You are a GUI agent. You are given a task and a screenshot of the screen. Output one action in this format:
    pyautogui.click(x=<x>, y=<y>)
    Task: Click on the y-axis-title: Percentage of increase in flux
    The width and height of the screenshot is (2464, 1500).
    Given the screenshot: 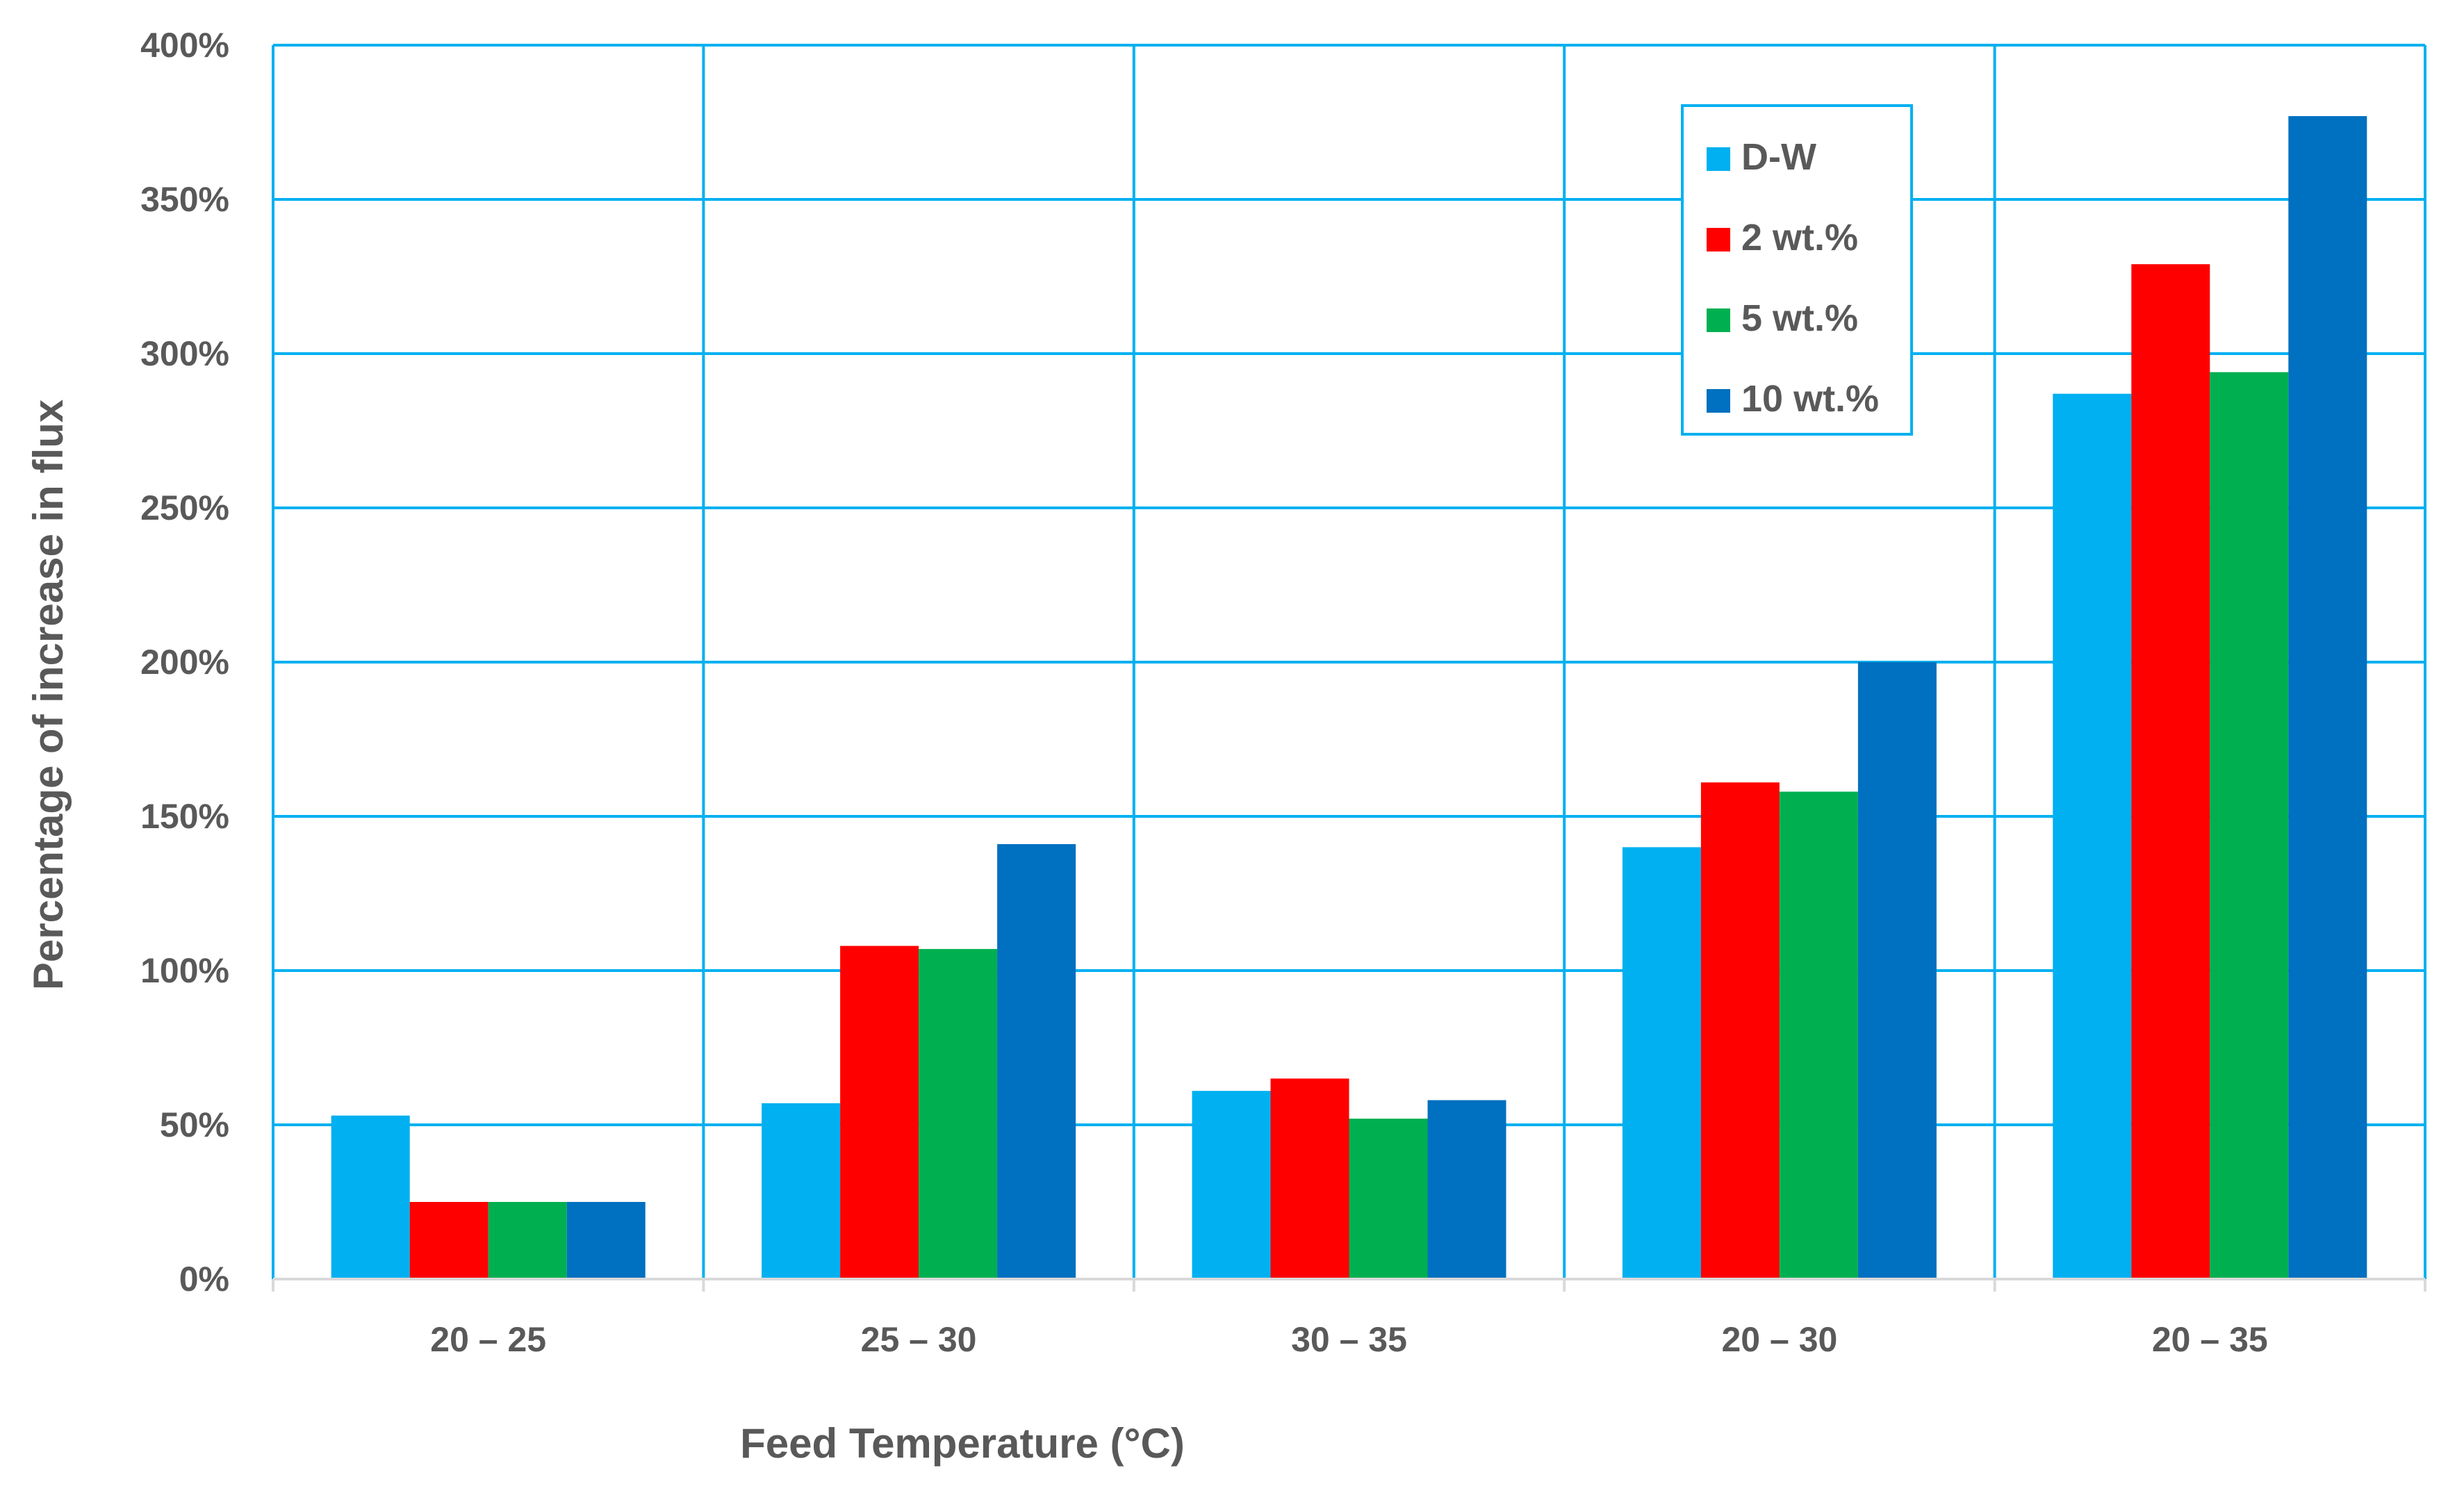 What is the action you would take?
    pyautogui.click(x=48, y=694)
    